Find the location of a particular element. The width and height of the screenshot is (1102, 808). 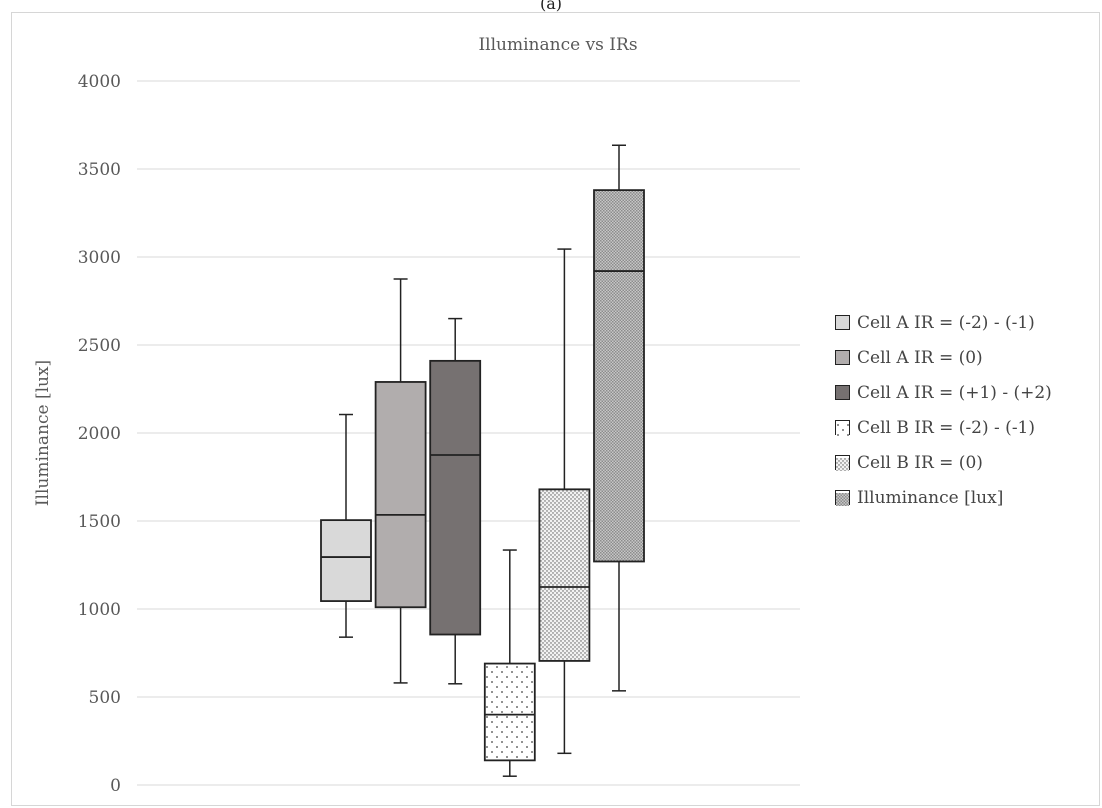

legend-item: Cell A IR = (0) is located at coordinates (943, 357).